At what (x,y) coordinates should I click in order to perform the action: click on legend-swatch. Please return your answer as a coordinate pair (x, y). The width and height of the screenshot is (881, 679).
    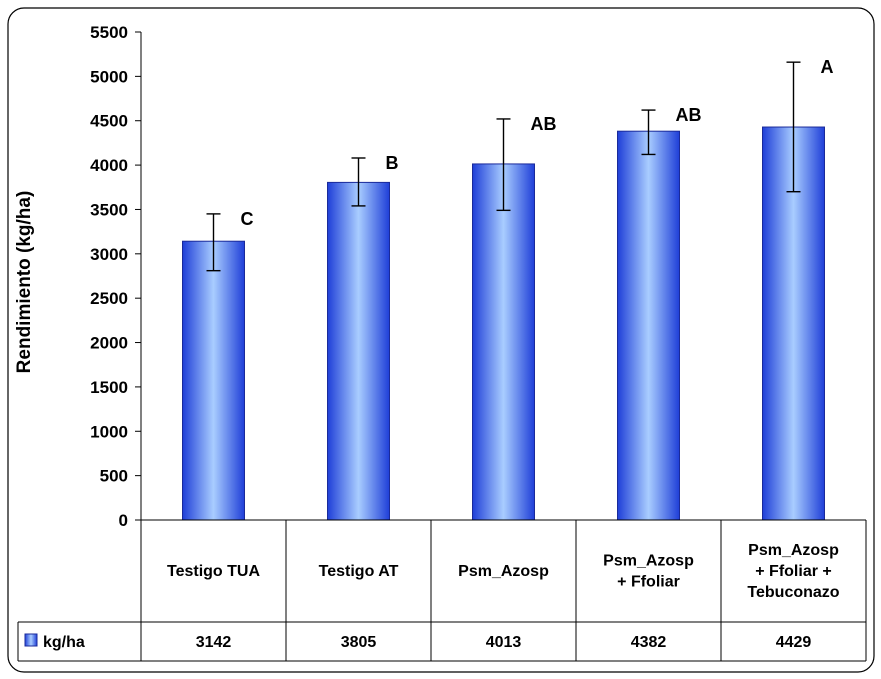
    Looking at the image, I should click on (31, 640).